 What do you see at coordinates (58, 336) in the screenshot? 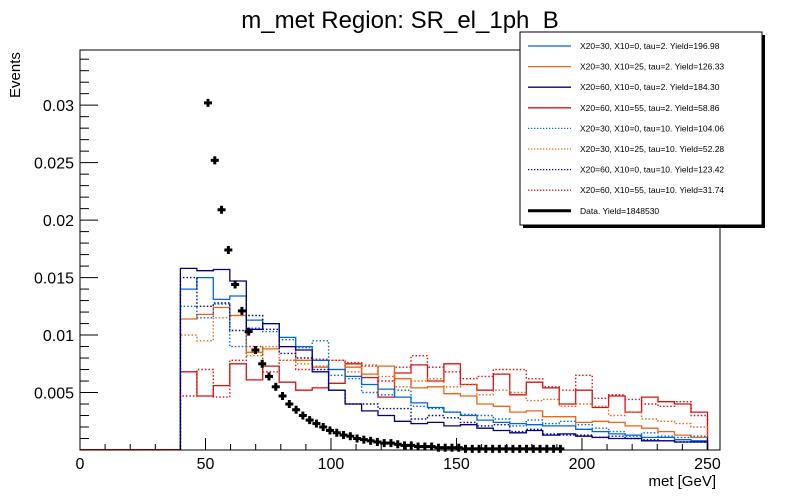
I see `y-tick-label: 0.01` at bounding box center [58, 336].